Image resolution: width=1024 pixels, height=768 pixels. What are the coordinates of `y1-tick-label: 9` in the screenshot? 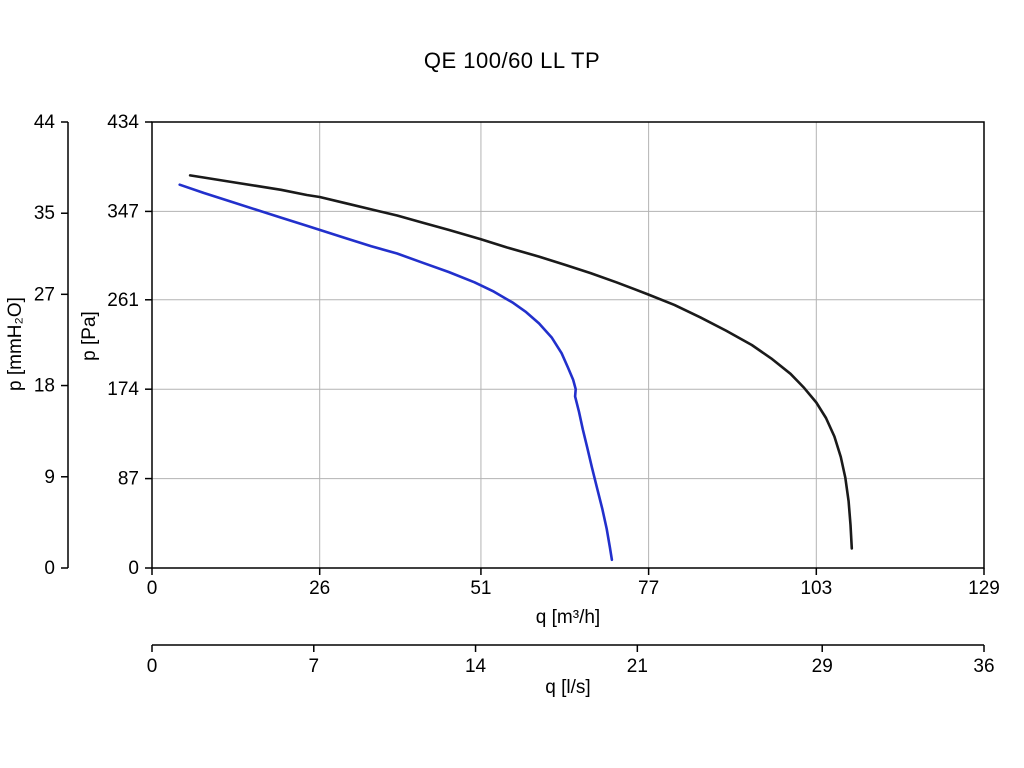 It's located at (49, 477).